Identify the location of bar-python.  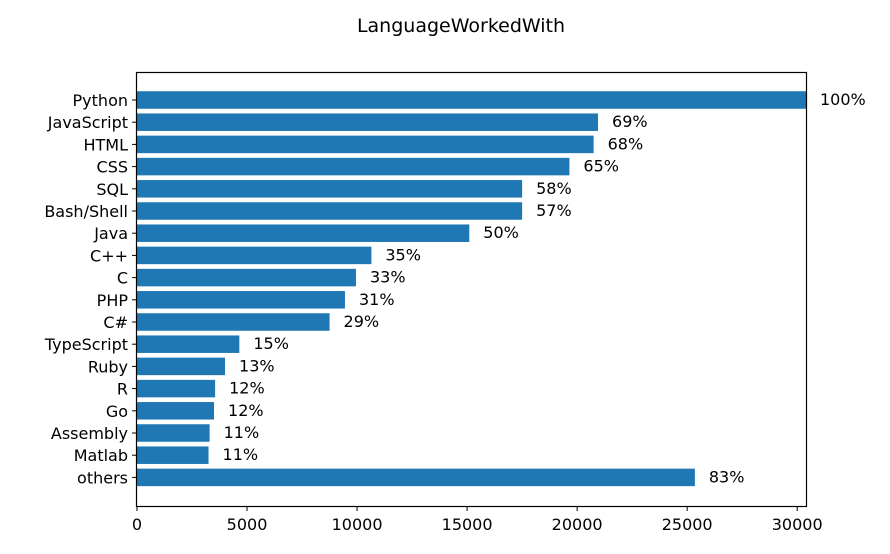
(471, 100).